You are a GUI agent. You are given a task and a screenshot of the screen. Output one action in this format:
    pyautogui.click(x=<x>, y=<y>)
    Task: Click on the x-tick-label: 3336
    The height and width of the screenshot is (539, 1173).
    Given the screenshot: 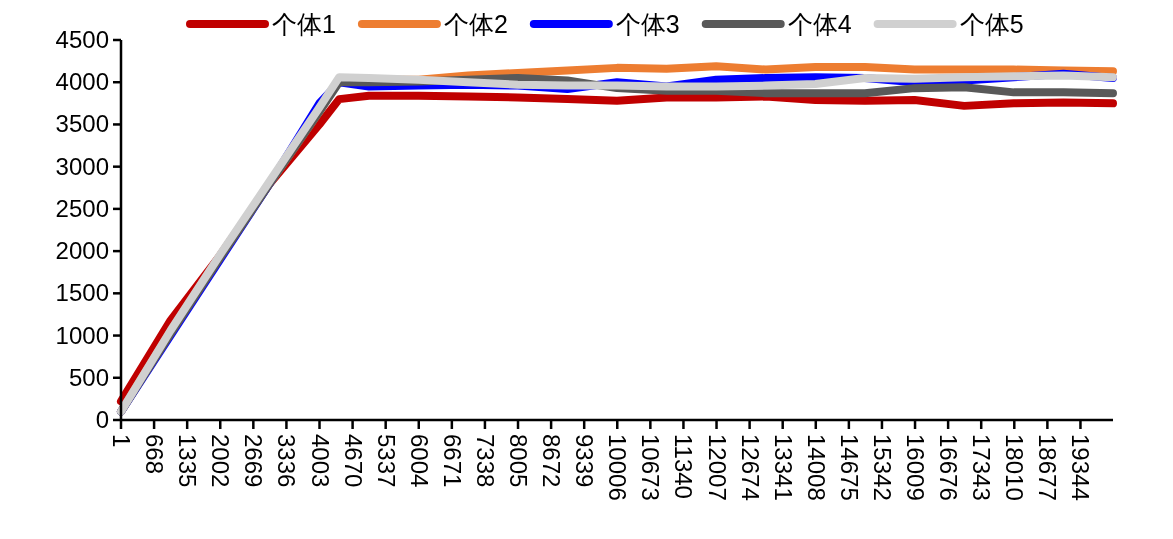 What is the action you would take?
    pyautogui.click(x=287, y=461)
    